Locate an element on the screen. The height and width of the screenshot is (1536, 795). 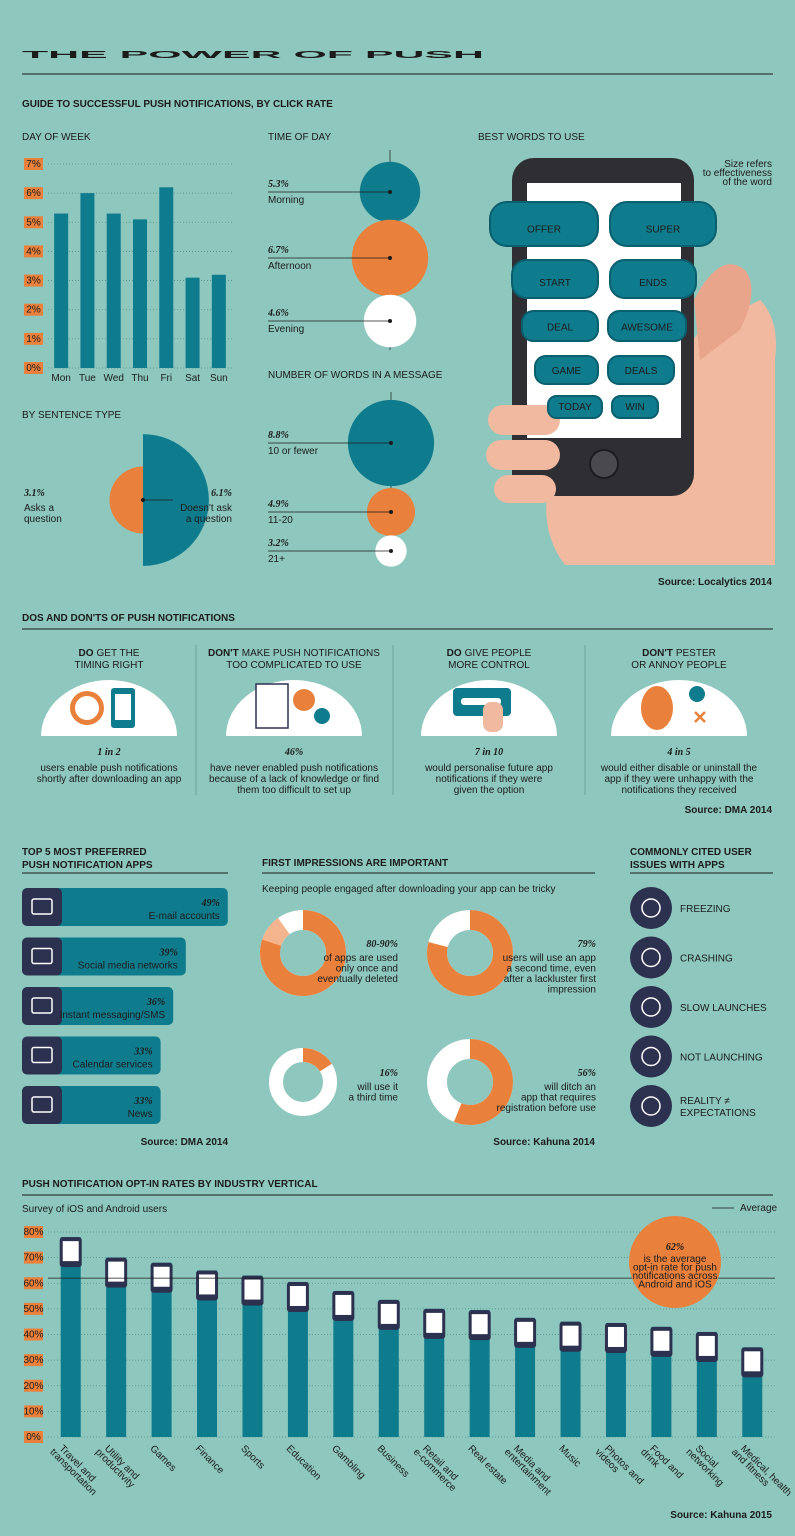
y-tick-label: 2% is located at coordinates (33, 310).